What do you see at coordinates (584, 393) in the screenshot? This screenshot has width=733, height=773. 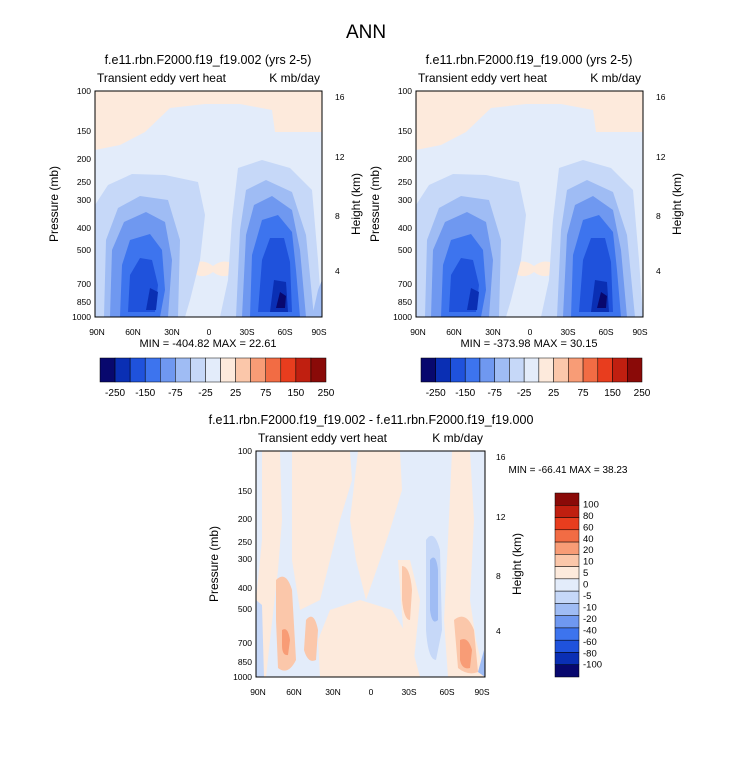 I see `colorbar-label: 75` at bounding box center [584, 393].